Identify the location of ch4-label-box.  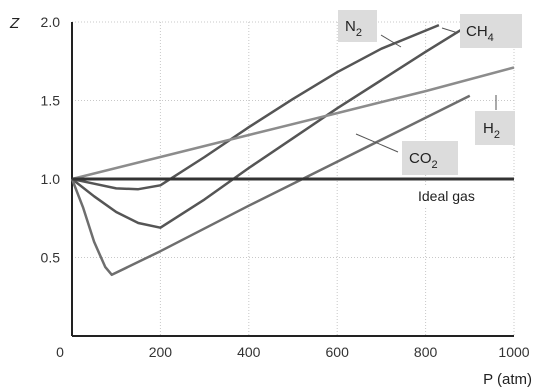
(491, 31).